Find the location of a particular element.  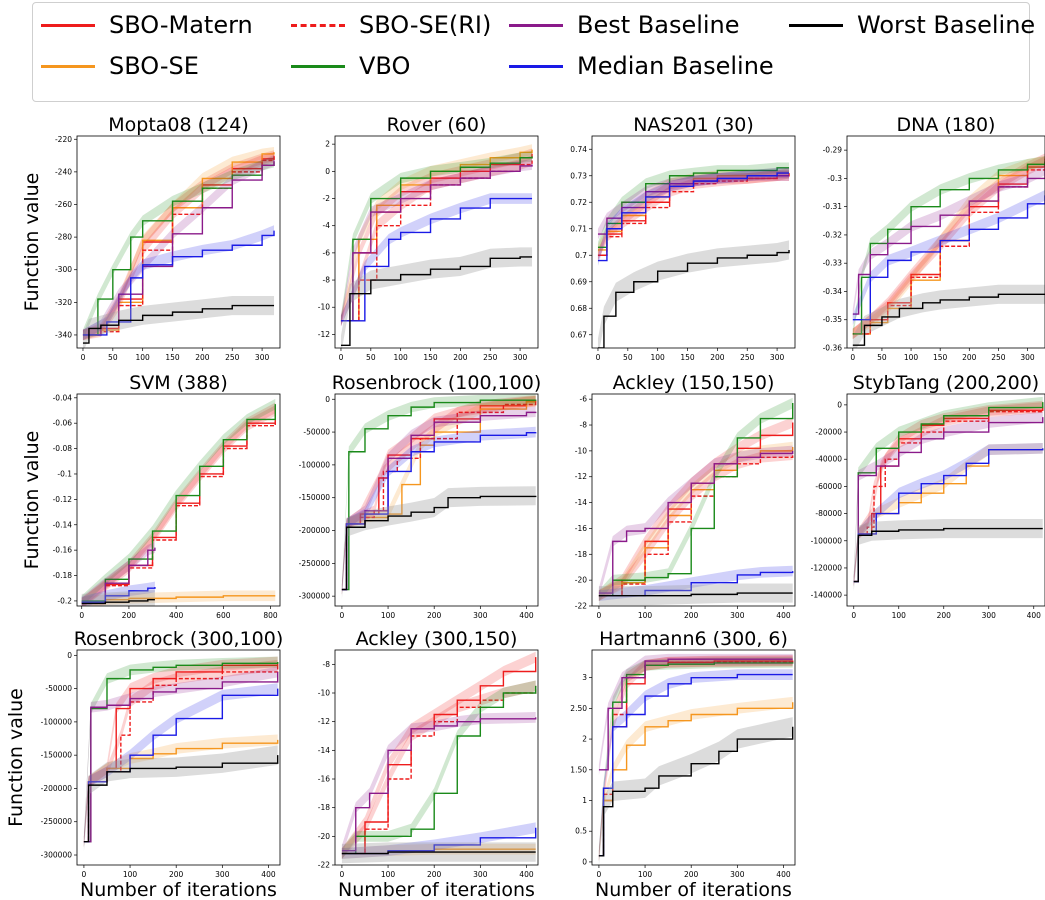

legend-label: VBO is located at coordinates (385, 66).